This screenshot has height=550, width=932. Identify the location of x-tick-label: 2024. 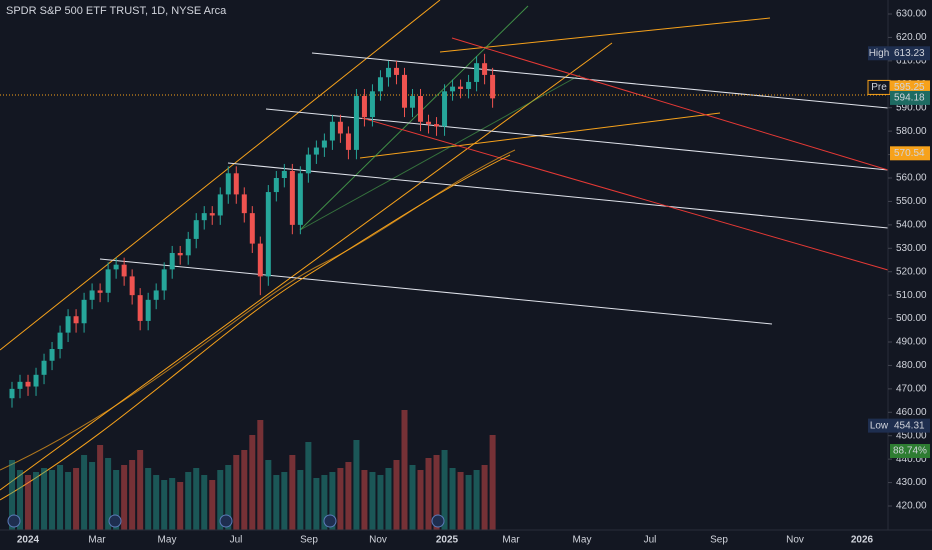
(28, 540).